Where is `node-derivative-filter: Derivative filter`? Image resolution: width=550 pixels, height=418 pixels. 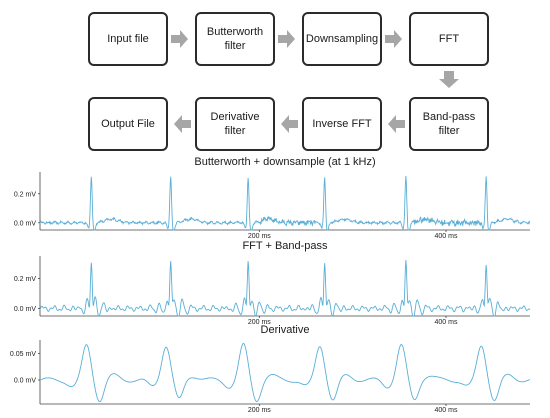 node-derivative-filter: Derivative filter is located at coordinates (235, 124).